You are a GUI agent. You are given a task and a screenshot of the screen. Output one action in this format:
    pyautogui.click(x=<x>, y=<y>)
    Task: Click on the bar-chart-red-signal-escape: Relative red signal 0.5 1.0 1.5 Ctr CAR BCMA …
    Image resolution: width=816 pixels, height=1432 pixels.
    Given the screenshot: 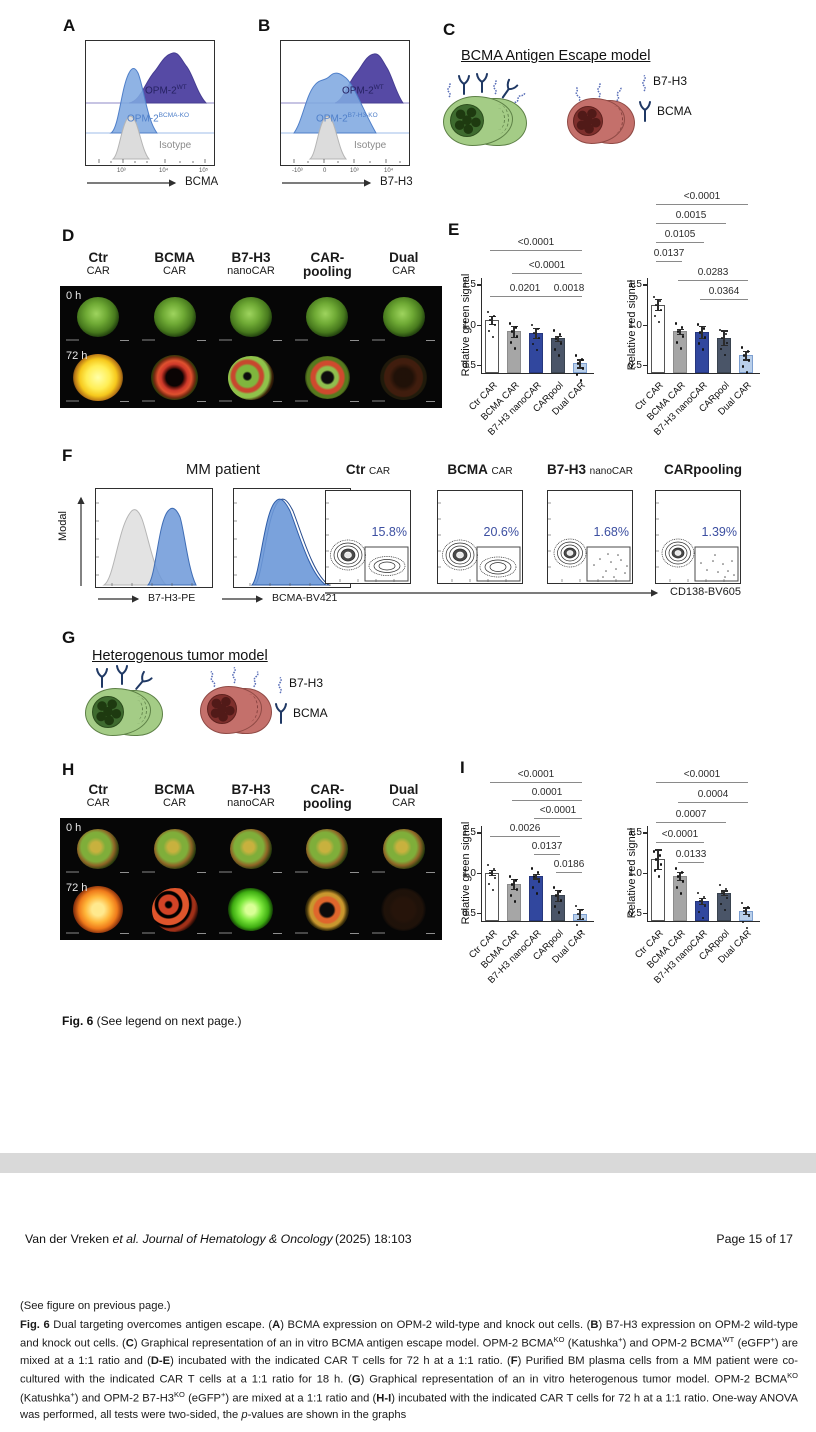 What is the action you would take?
    pyautogui.click(x=694, y=300)
    